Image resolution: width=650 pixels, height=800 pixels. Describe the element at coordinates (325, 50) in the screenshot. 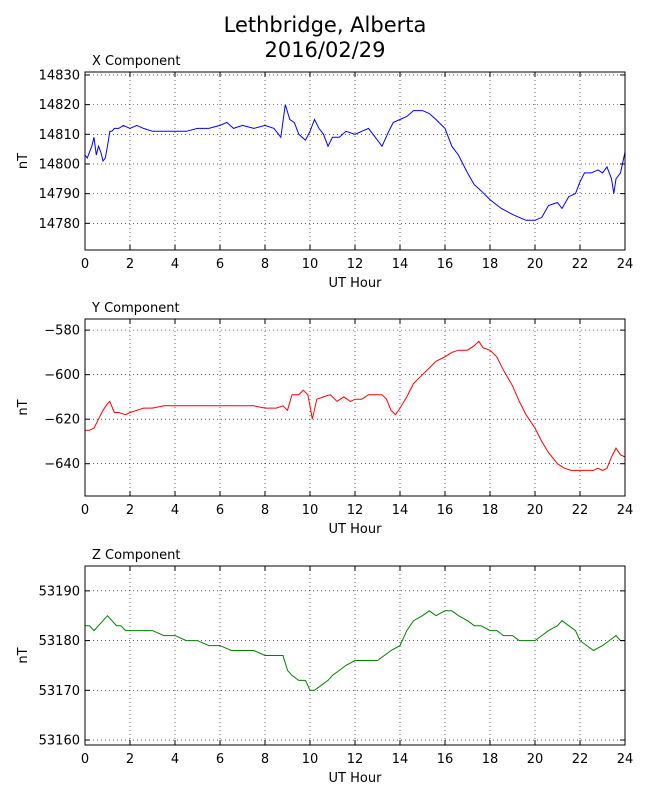

I see `figure-title-date: 2016/02/29` at that location.